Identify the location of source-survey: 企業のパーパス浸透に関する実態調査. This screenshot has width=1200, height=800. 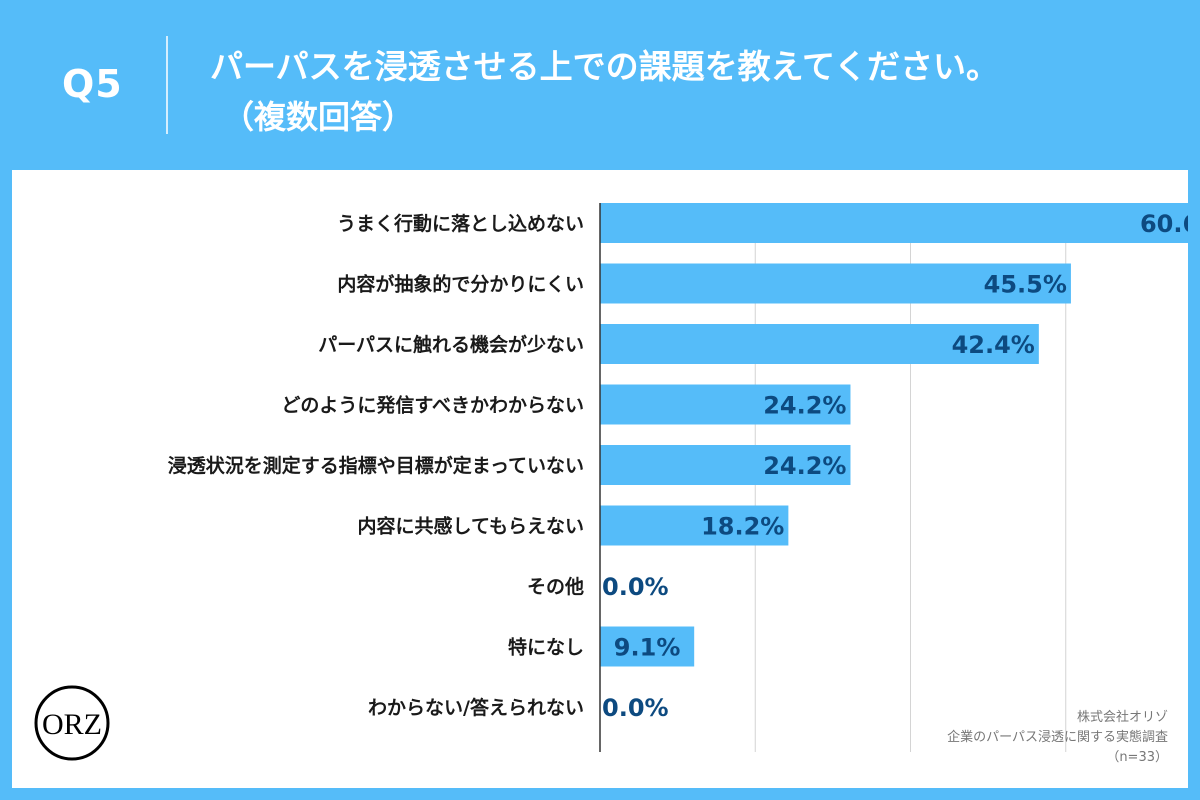
(1057, 737).